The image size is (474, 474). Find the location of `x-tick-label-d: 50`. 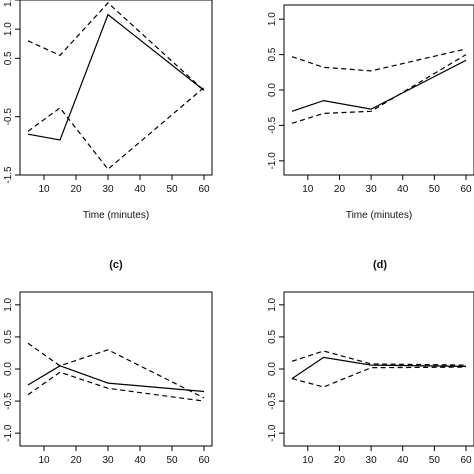

x-tick-label-d: 50 is located at coordinates (435, 460).